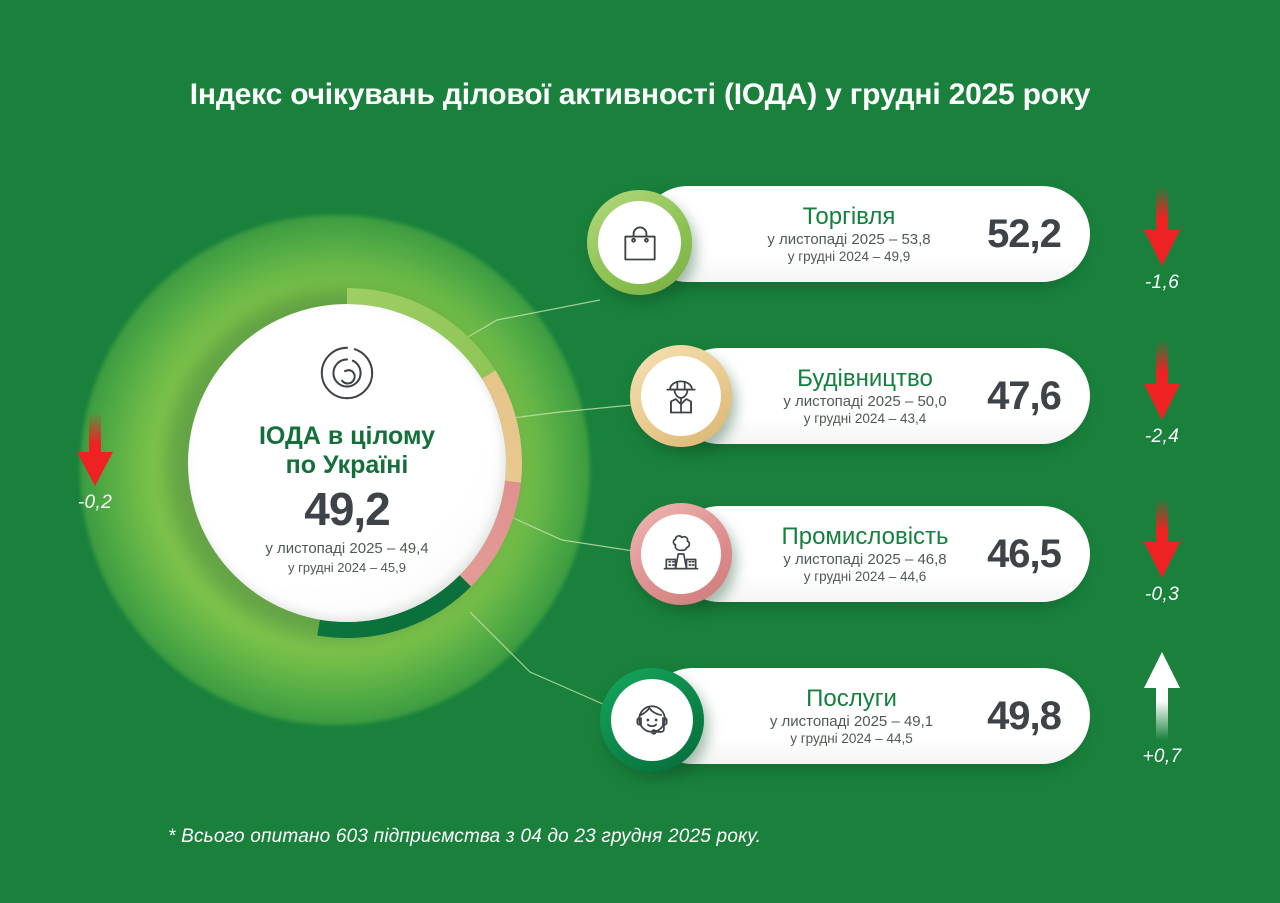 This screenshot has width=1280, height=903. Describe the element at coordinates (1162, 756) in the screenshot. I see `sector-delta-text: +0,7` at that location.